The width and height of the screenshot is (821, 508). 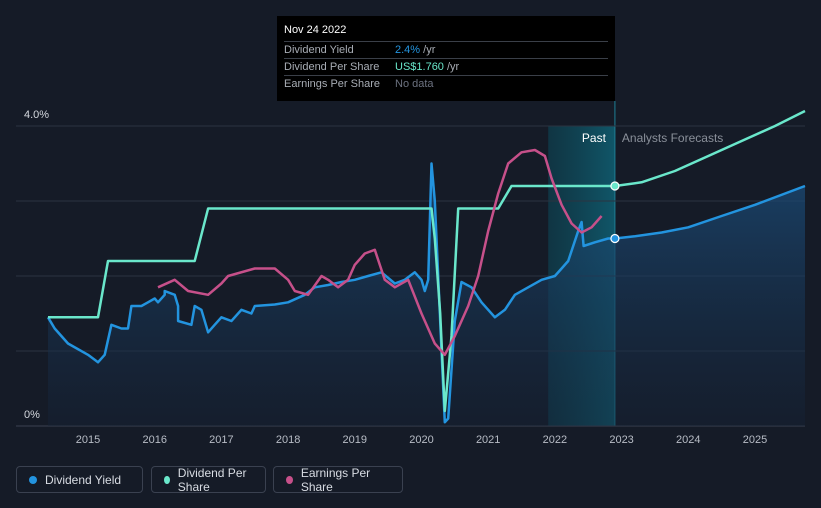 I want to click on tooltip-value: 2.4% /yr, so click(x=415, y=50).